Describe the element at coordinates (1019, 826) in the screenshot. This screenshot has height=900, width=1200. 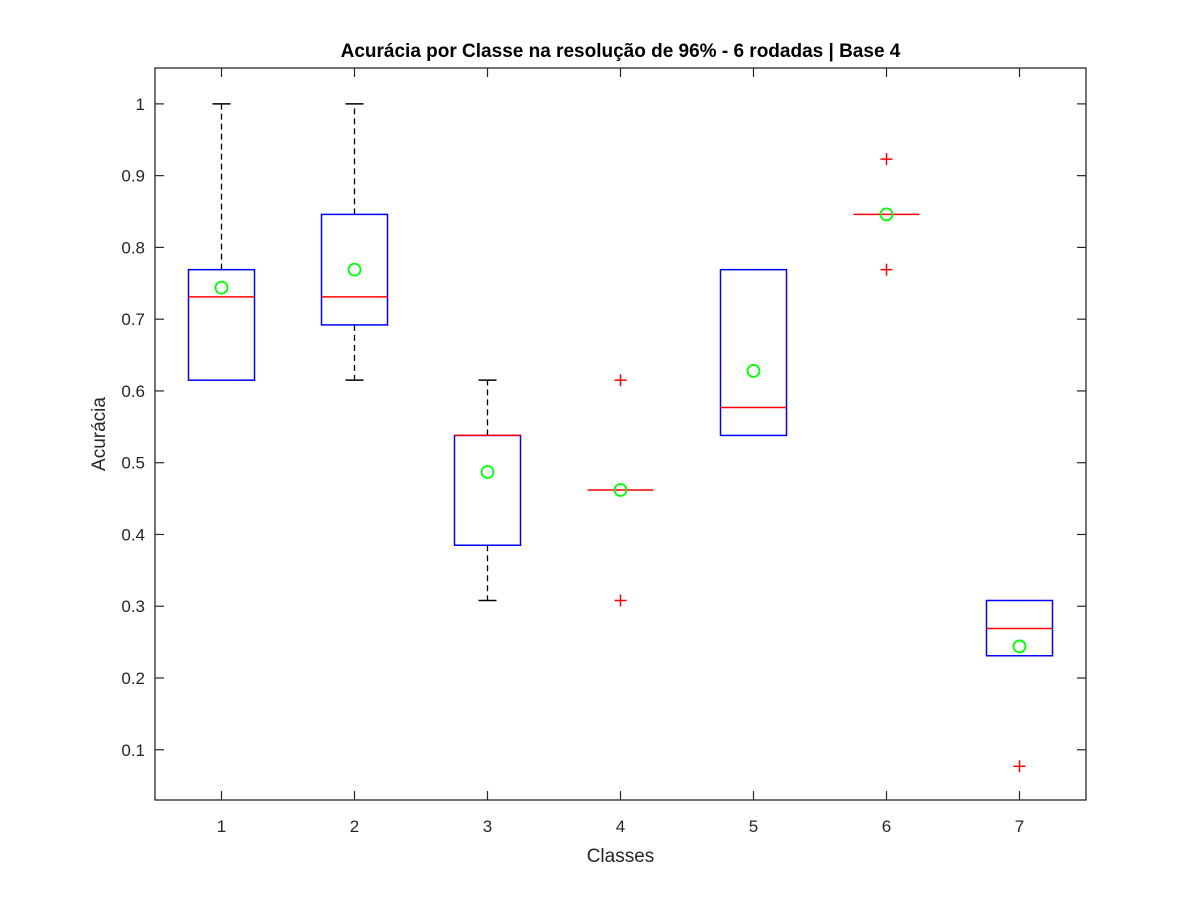
I see `x-tick-label: 7` at that location.